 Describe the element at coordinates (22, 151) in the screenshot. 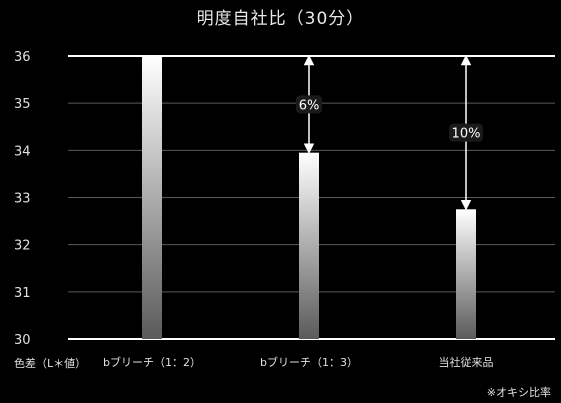

I see `y-tick-label: 34` at that location.